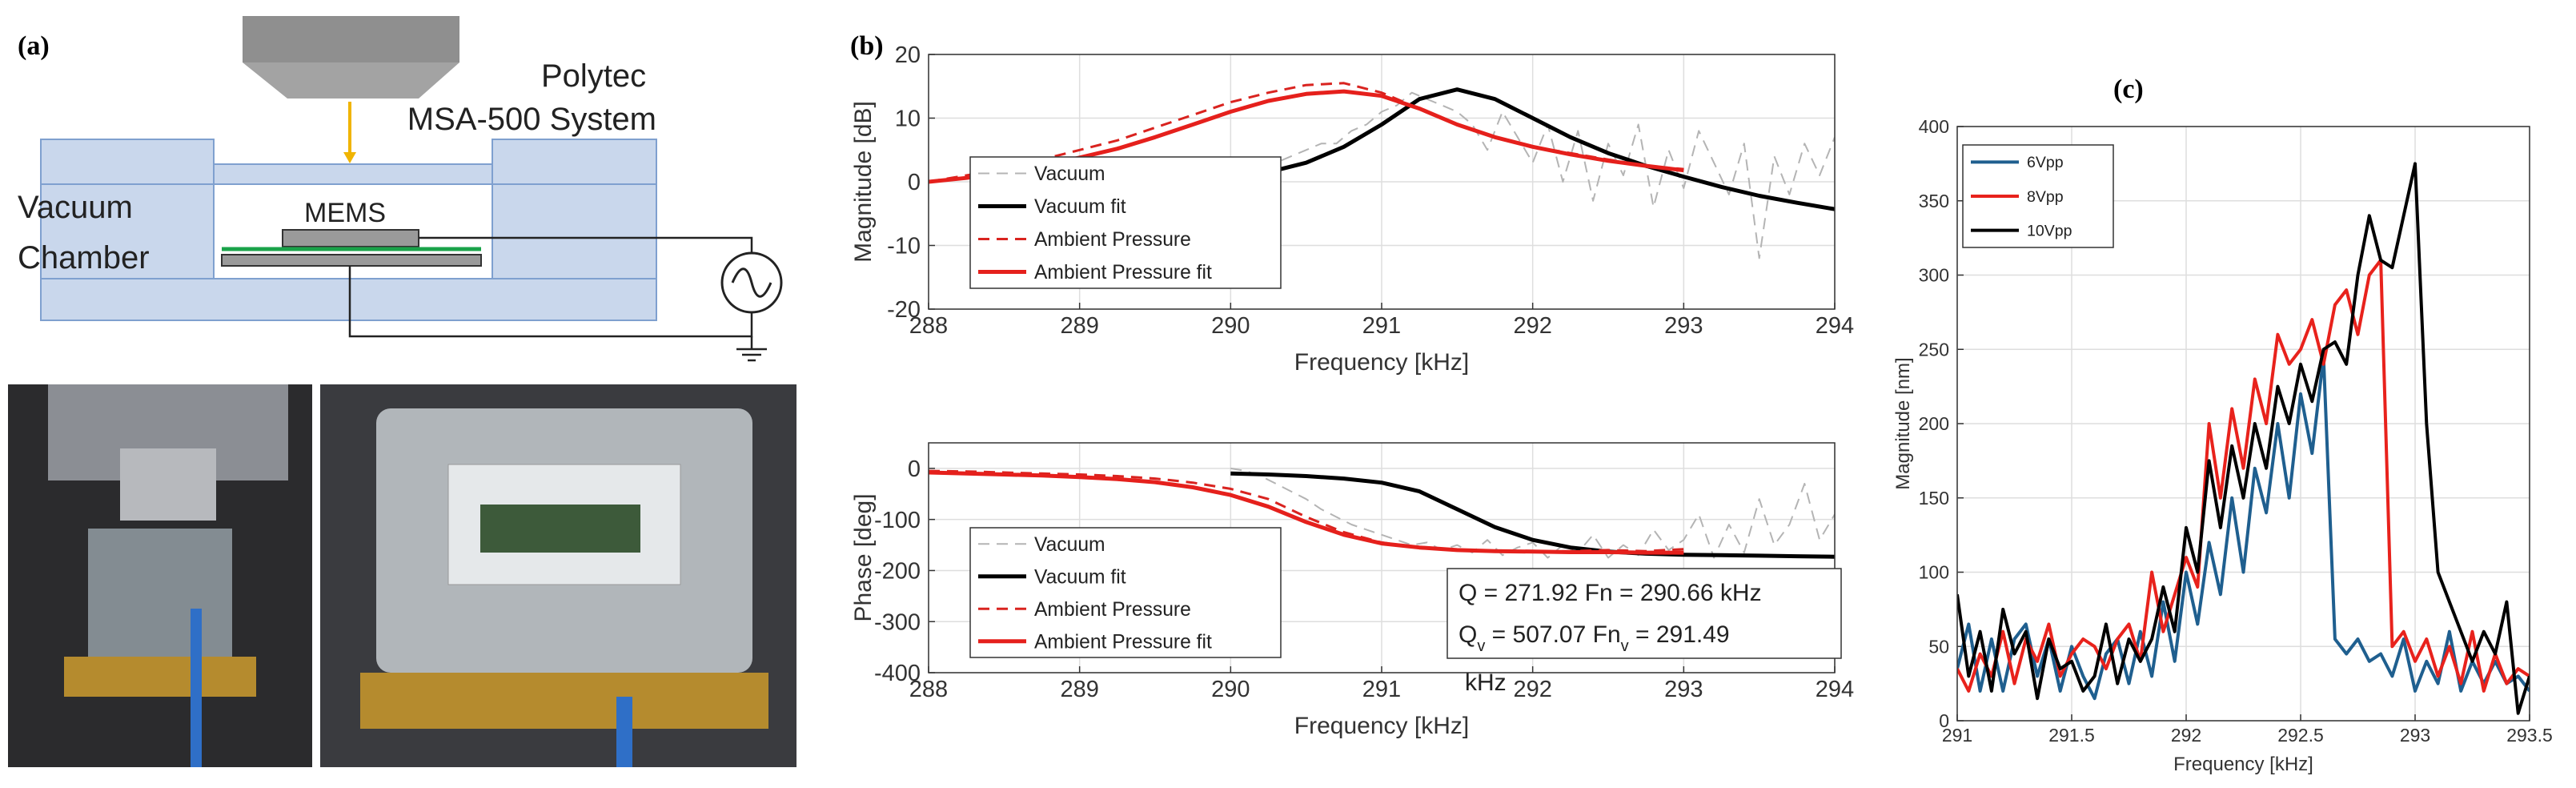 The image size is (2576, 788). Describe the element at coordinates (1553, 634) in the screenshot. I see `annotation-segment: = 507.07 Fn` at that location.